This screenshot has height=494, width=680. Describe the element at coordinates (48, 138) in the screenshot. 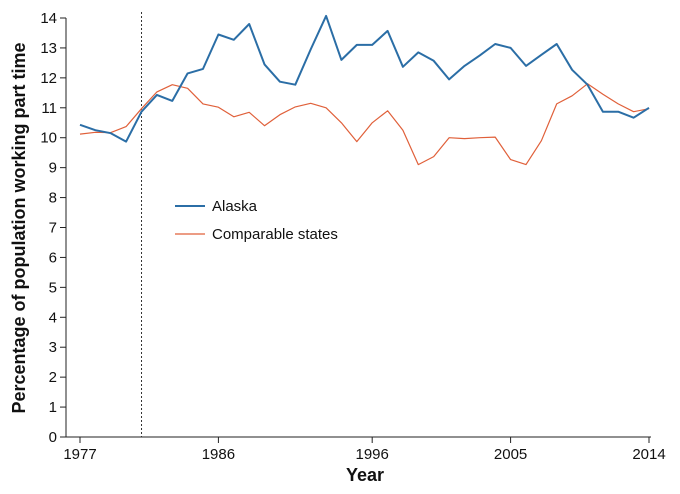

I see `y-tick-label: 10` at that location.